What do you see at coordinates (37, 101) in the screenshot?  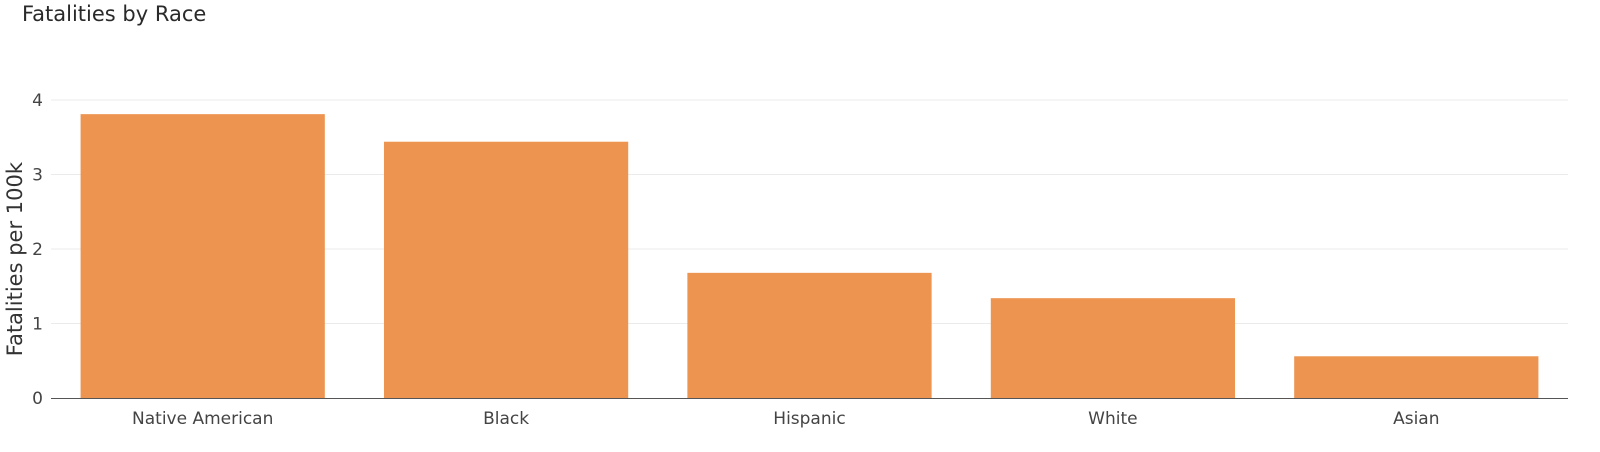 I see `y-tick-label-4: 4` at bounding box center [37, 101].